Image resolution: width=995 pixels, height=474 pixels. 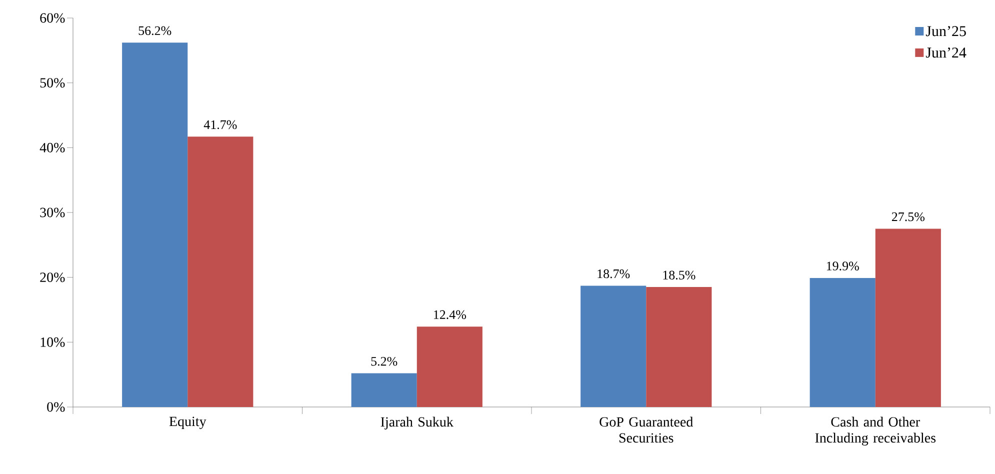 I want to click on y-tick-label: 10%, so click(x=52, y=342).